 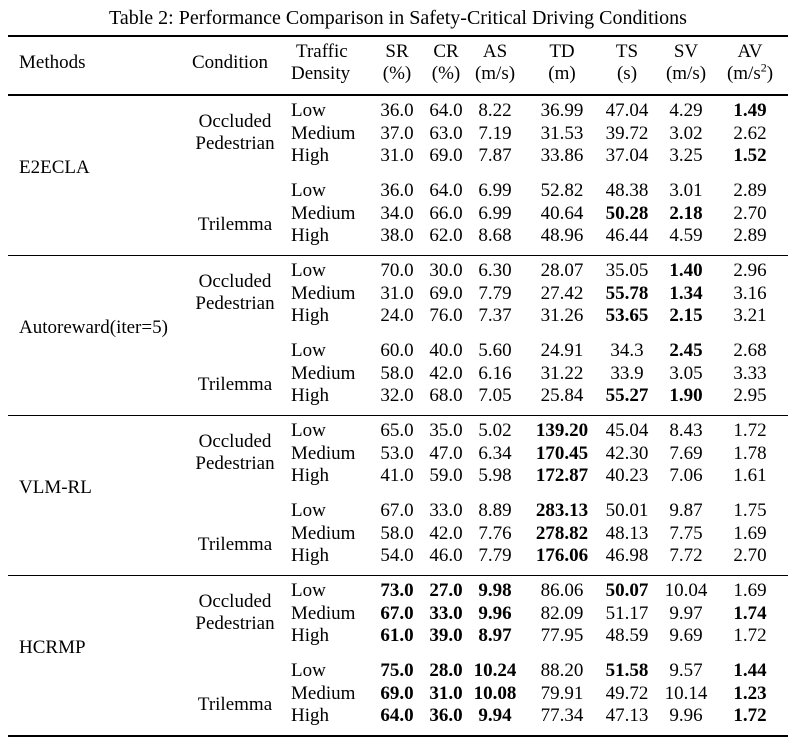 What do you see at coordinates (627, 350) in the screenshot?
I see `metric-value: 34.3` at bounding box center [627, 350].